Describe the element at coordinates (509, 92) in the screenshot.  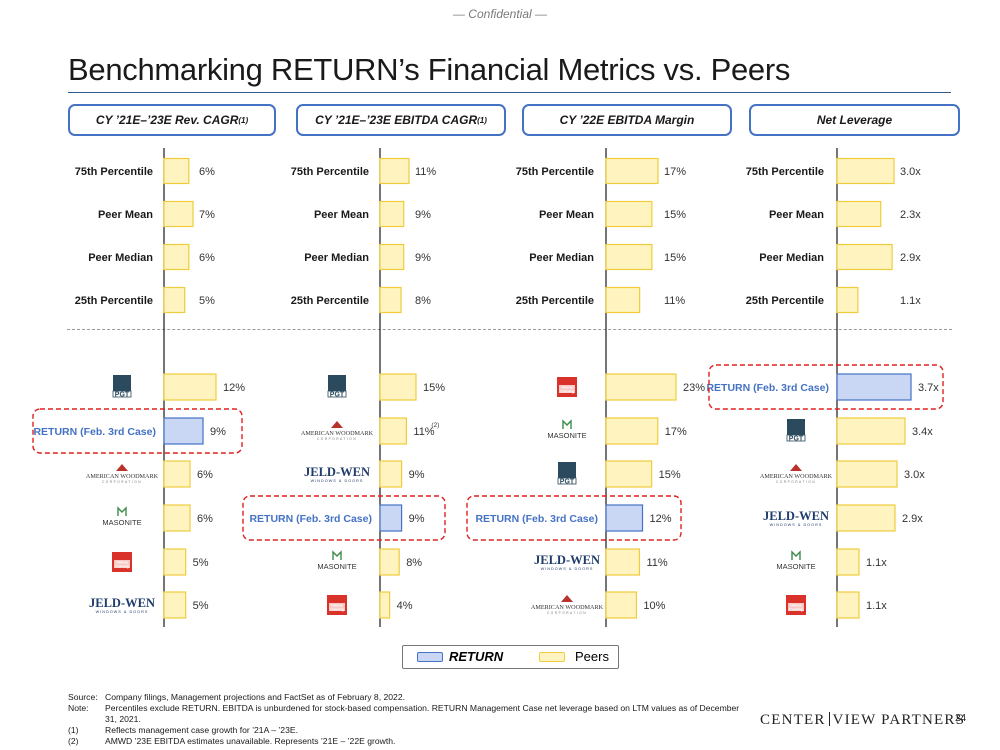
I see `title-divider` at that location.